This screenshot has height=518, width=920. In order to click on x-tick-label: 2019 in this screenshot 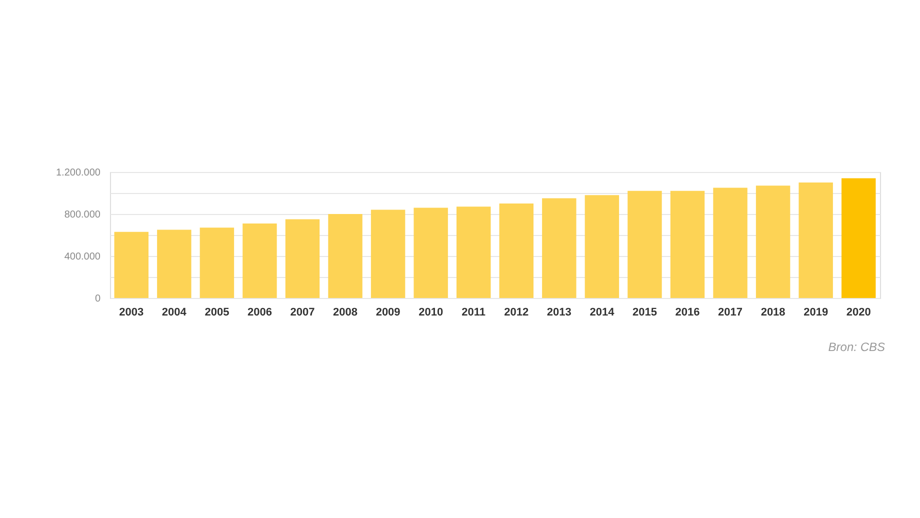, I will do `click(816, 312)`.